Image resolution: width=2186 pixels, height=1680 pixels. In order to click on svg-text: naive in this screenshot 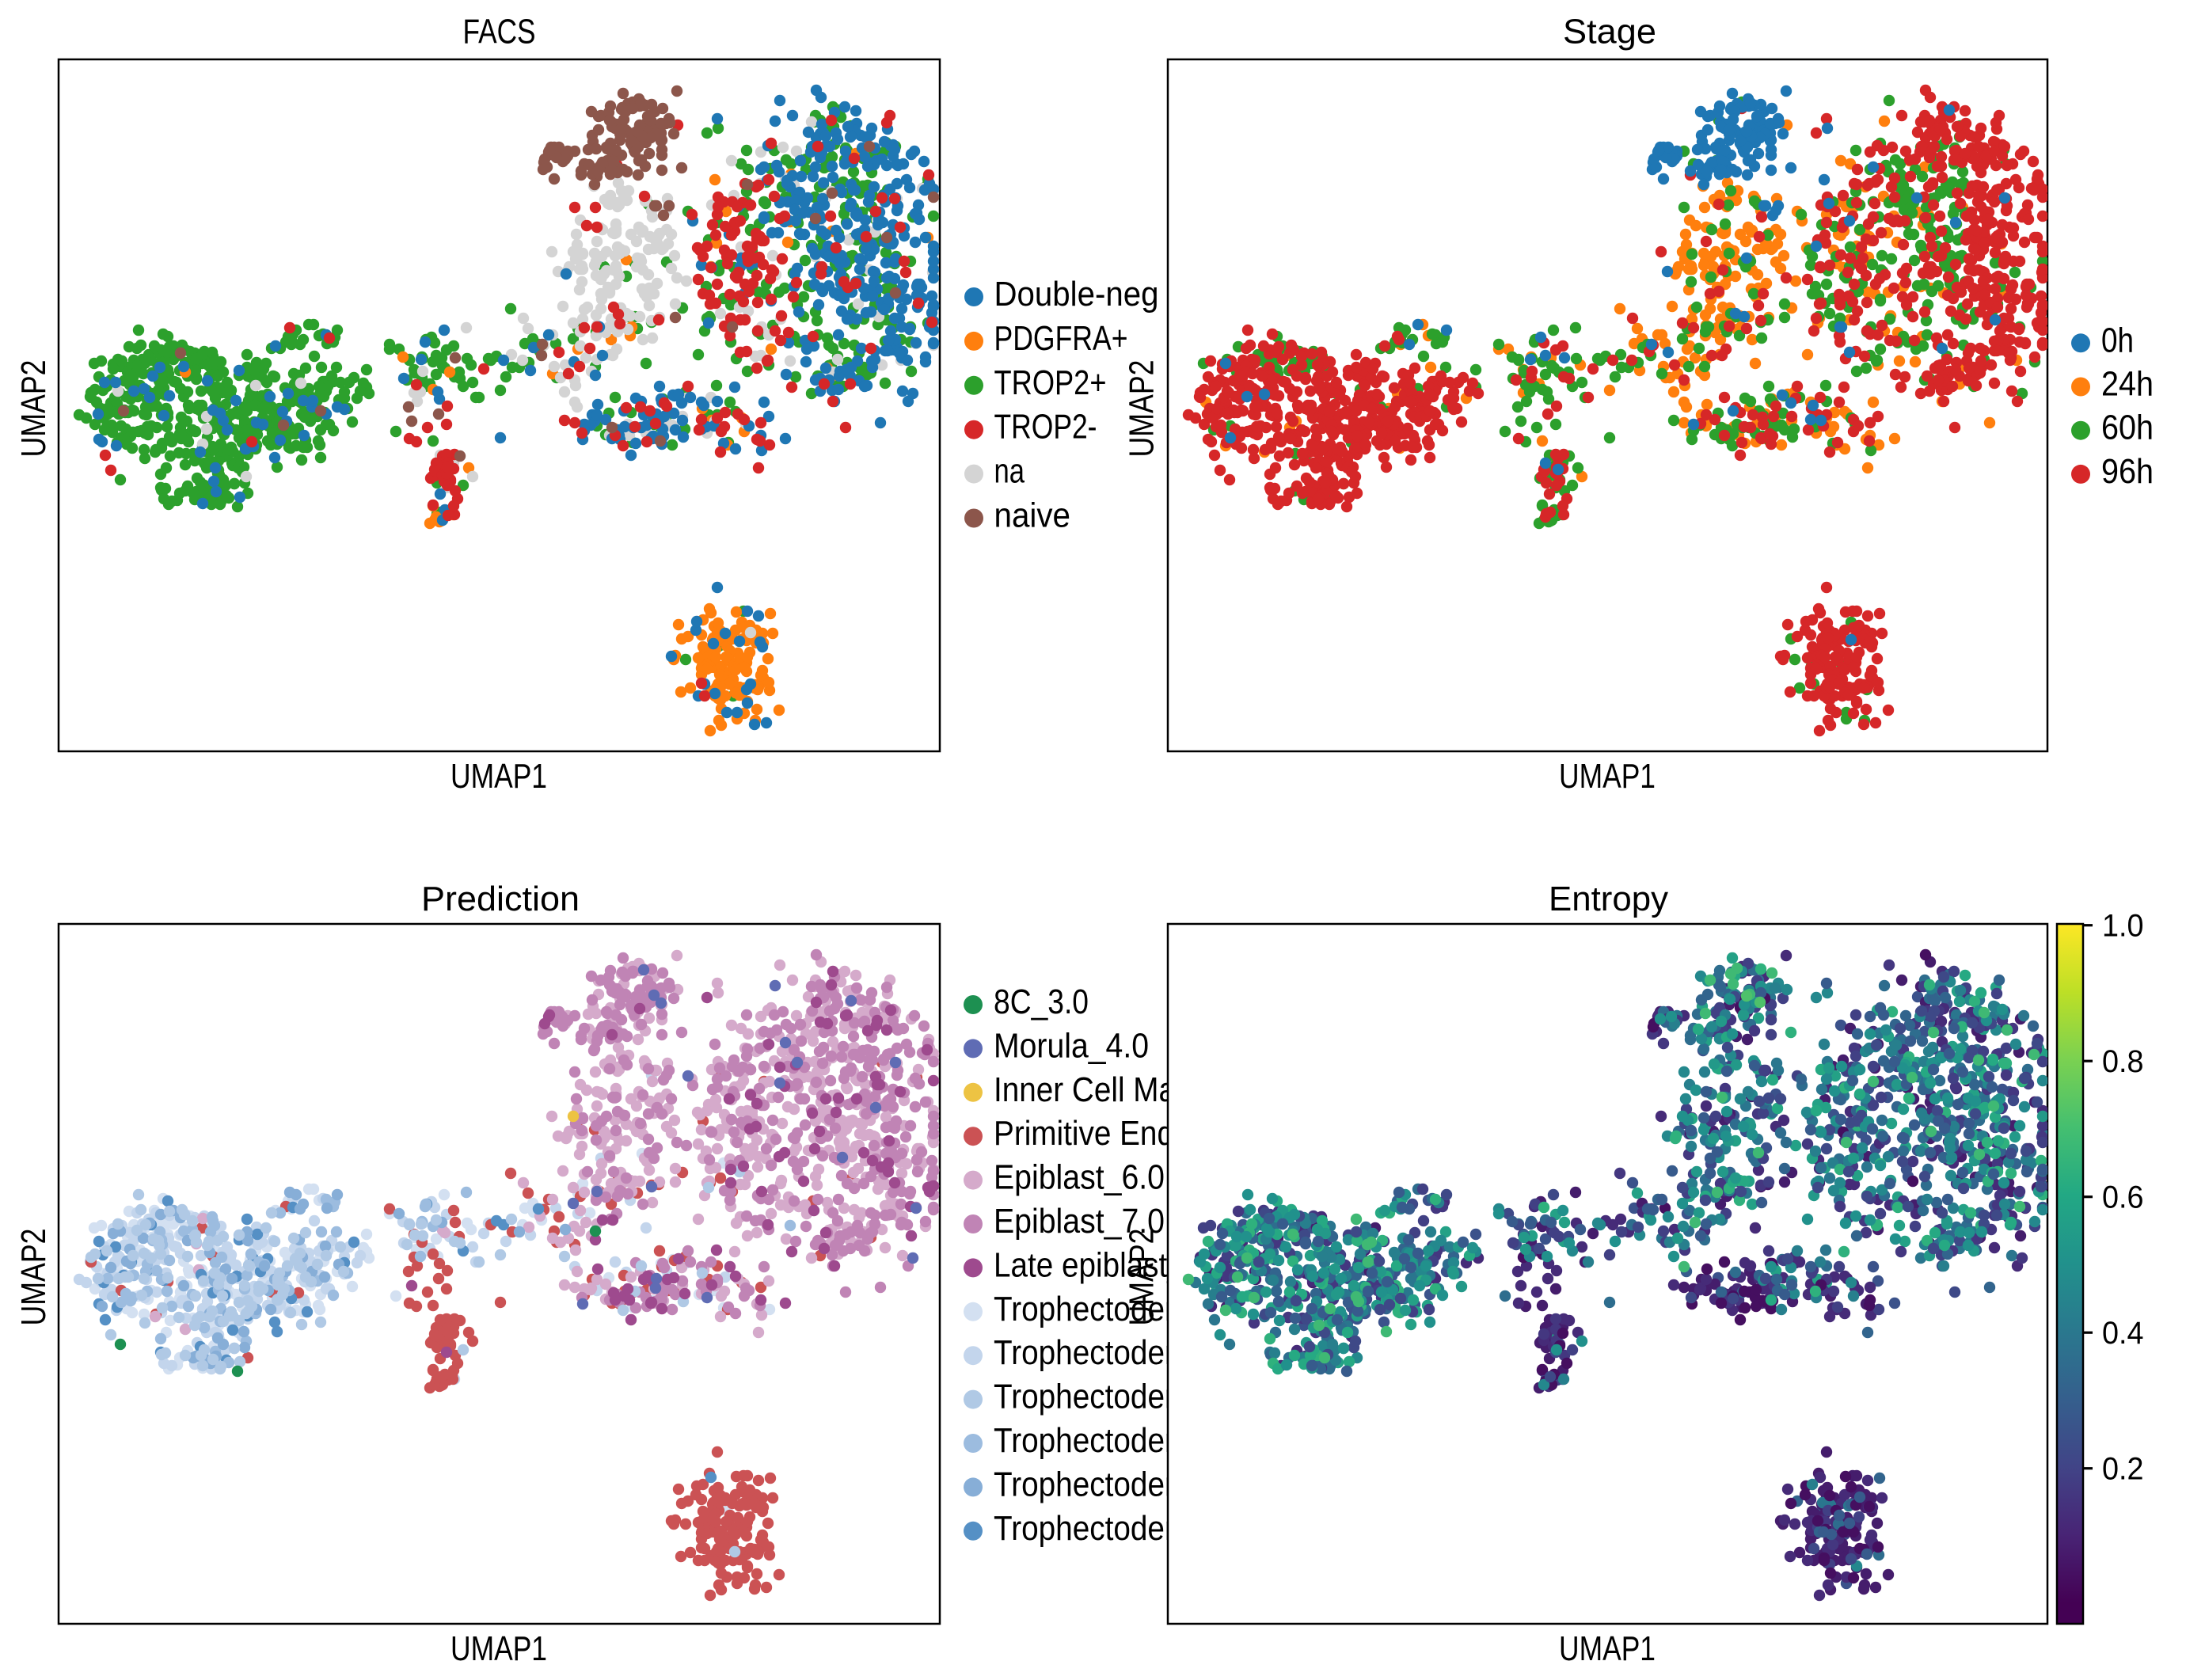, I will do `click(1032, 515)`.